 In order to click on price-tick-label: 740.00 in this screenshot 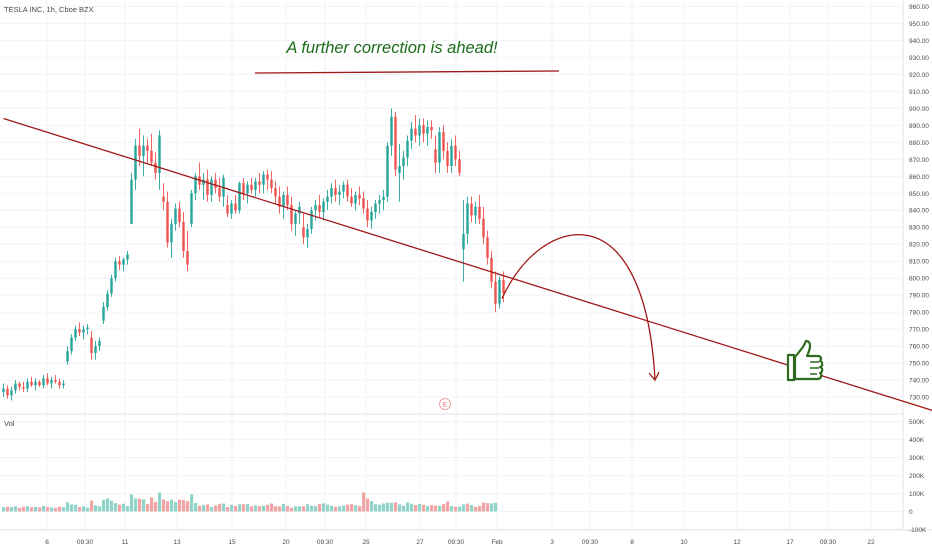, I will do `click(919, 381)`.